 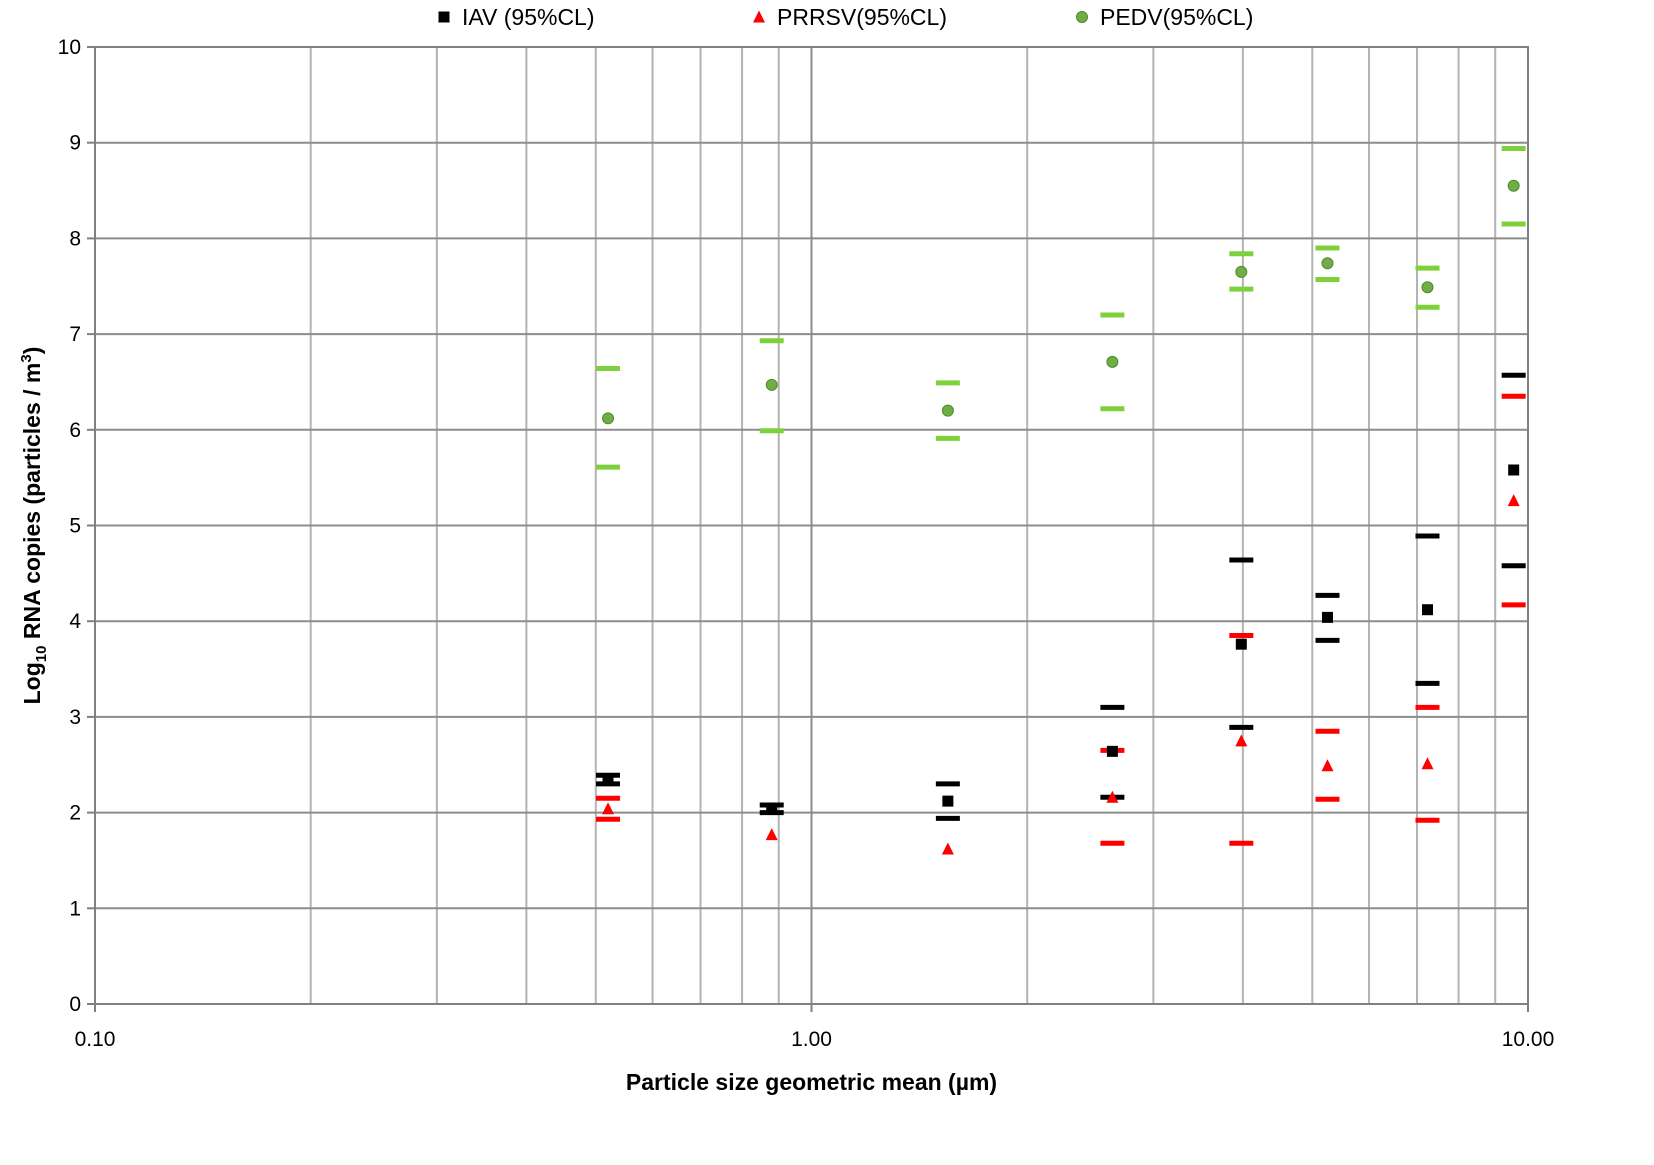 What do you see at coordinates (32, 351) in the screenshot?
I see `y-axis-title-close: )` at bounding box center [32, 351].